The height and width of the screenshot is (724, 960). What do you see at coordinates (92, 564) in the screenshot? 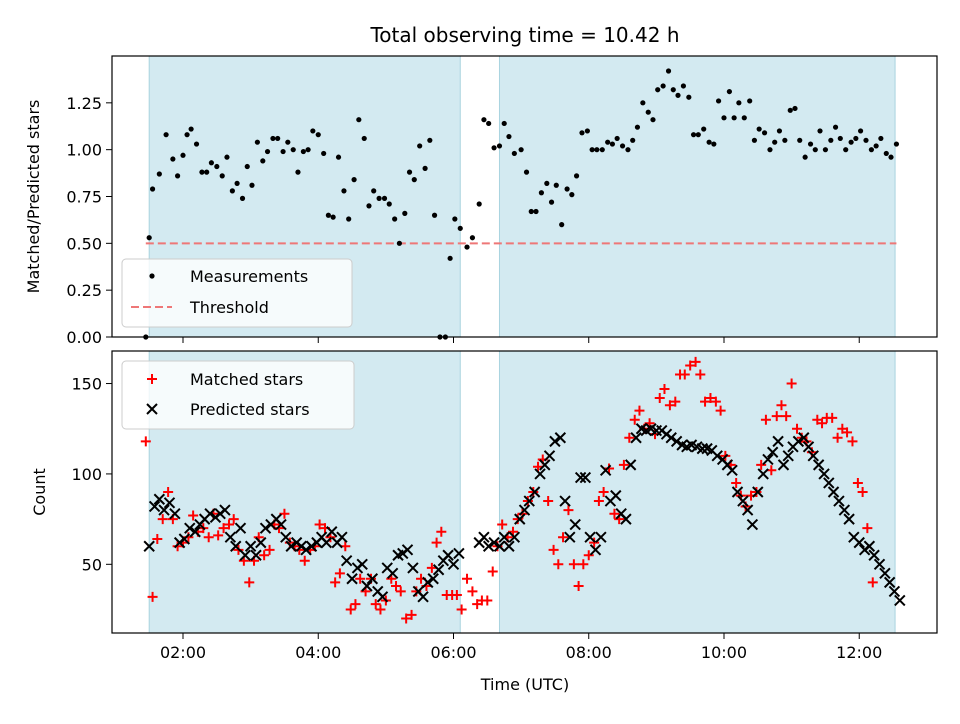
I see `y-tick-label-0: 50` at bounding box center [92, 564].